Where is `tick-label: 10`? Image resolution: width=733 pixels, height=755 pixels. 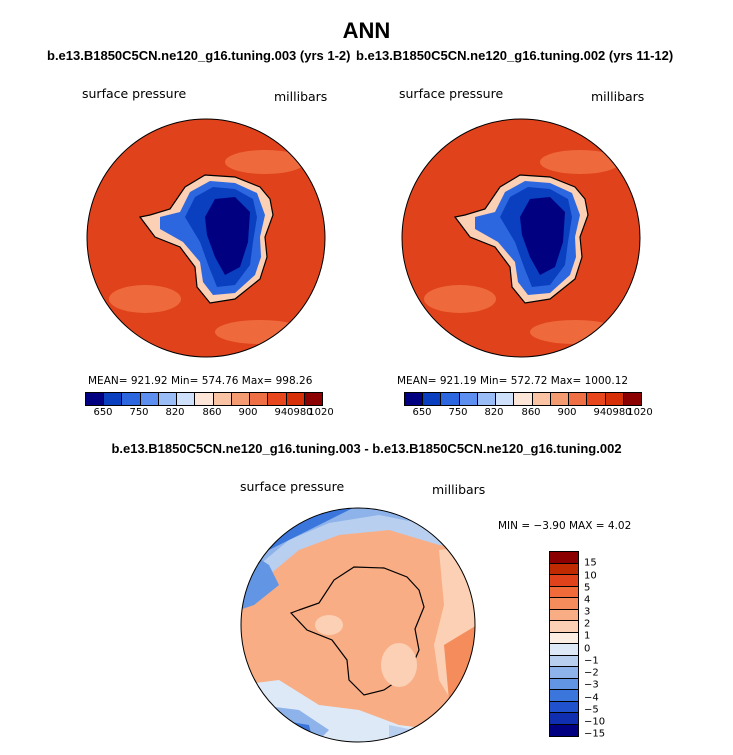
tick-label: 10 is located at coordinates (590, 576).